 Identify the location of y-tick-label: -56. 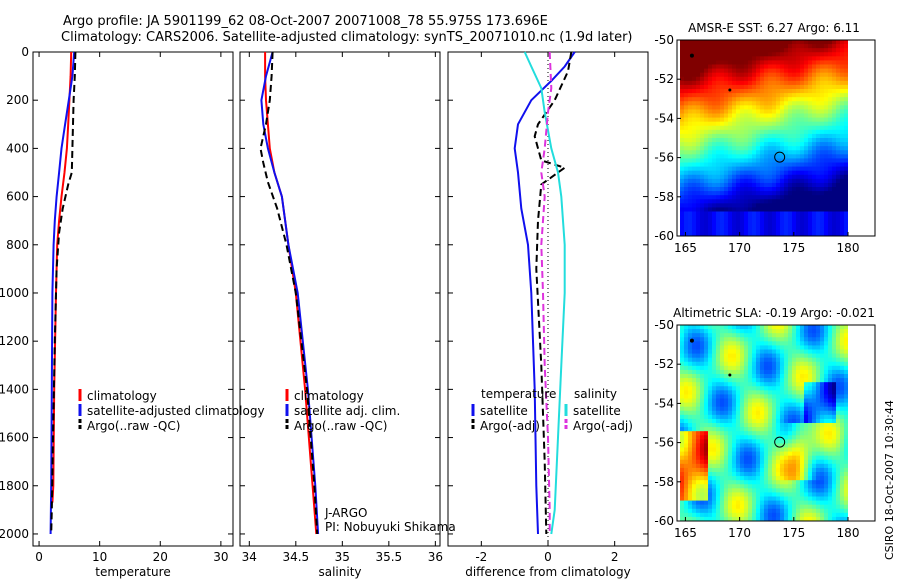
(664, 158).